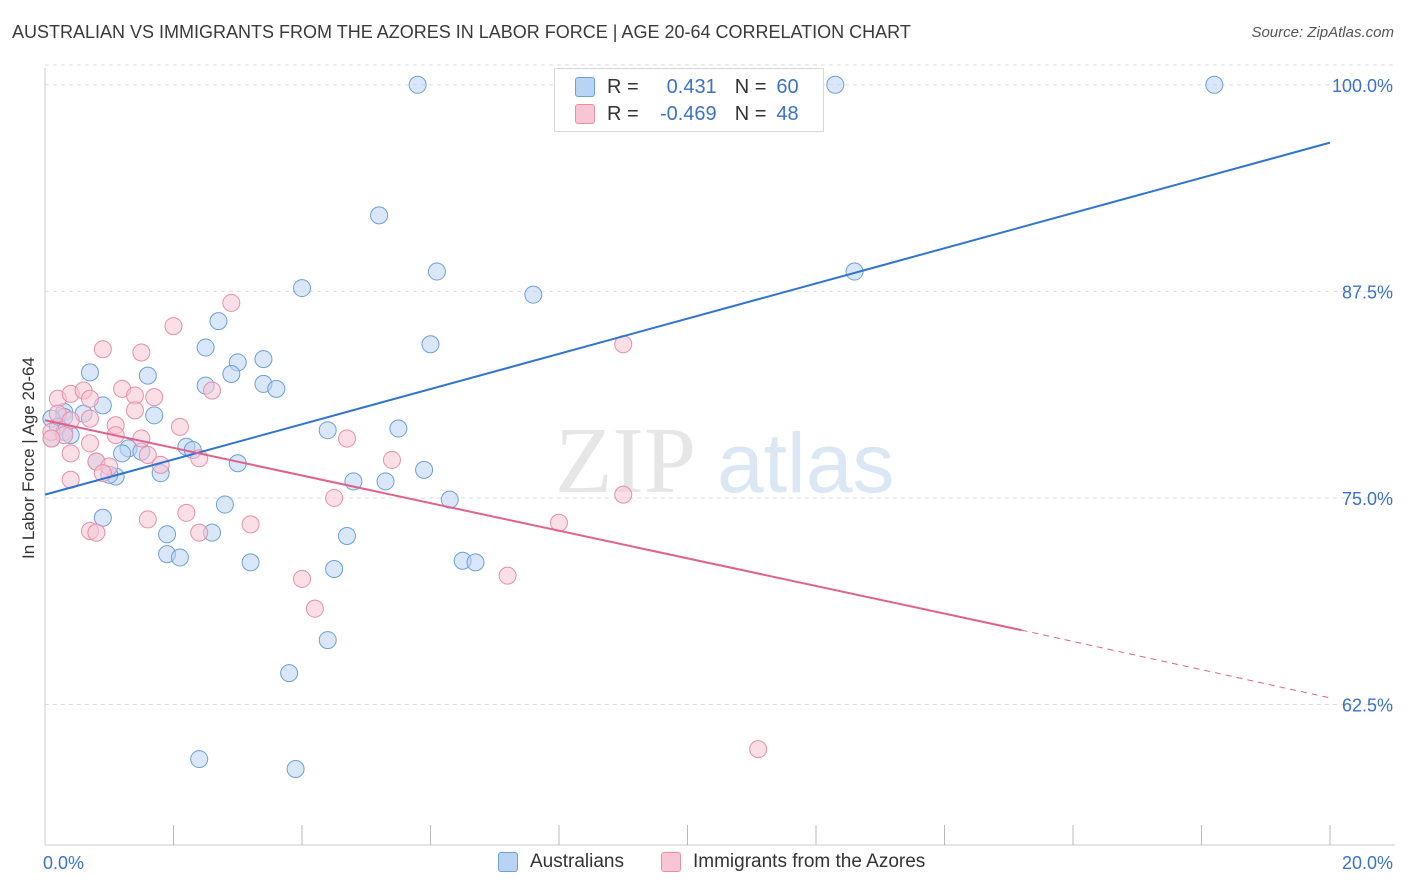 The width and height of the screenshot is (1406, 892). I want to click on legend-row-australians: R = 0.431 N = 60, so click(687, 87).